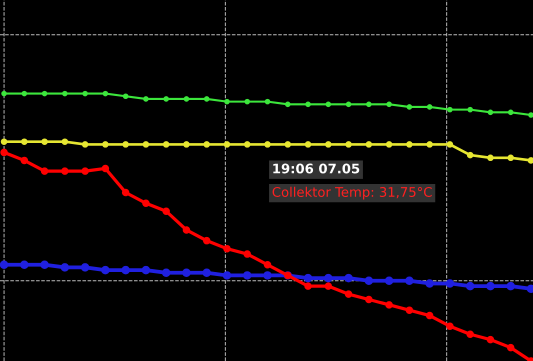 Image resolution: width=533 pixels, height=361 pixels. Describe the element at coordinates (352, 193) in the screenshot. I see `annotation: Collektor Temp: 31,75°C` at that location.